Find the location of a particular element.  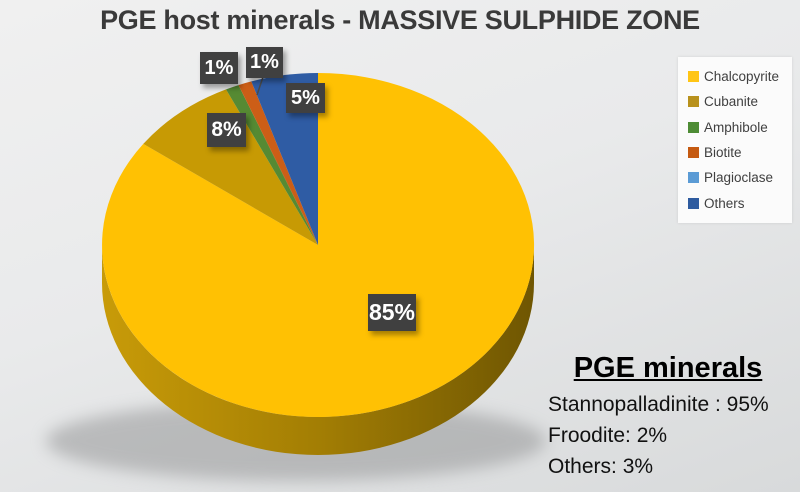

legend-item-chalcopyrite: Chalcopyrite is located at coordinates (740, 76).